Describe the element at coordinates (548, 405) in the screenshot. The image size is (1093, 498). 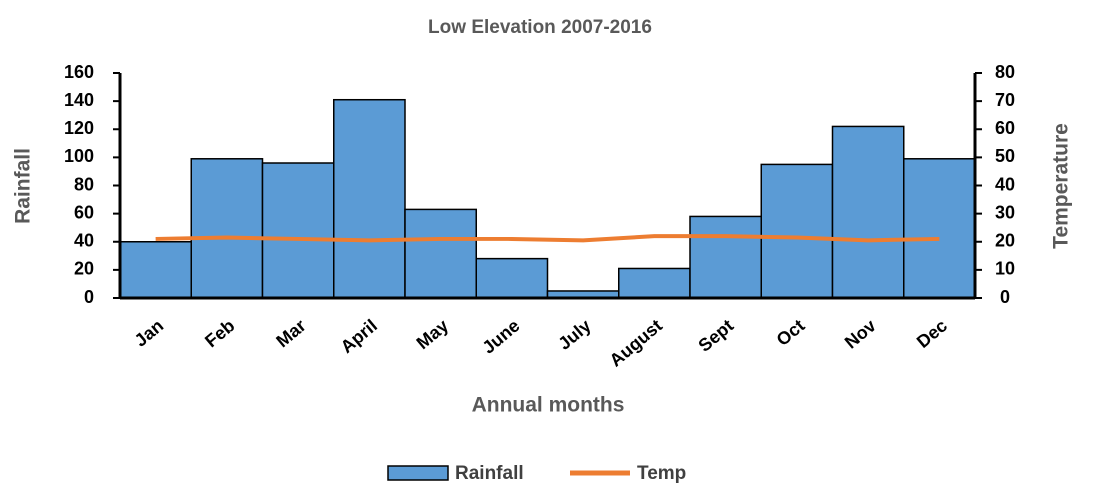
I see `x-axis-title: Annual months` at that location.